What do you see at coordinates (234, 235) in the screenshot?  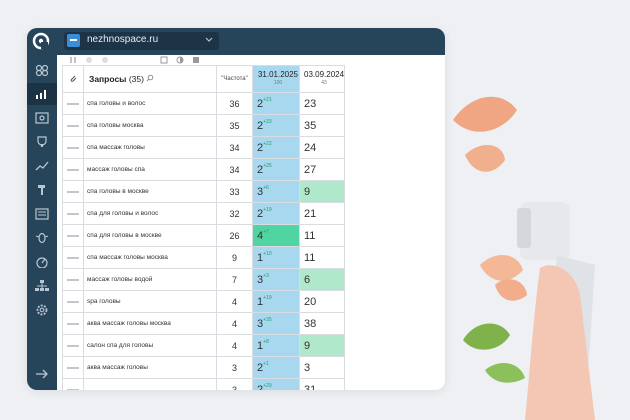 I see `frequency-cell: 26` at bounding box center [234, 235].